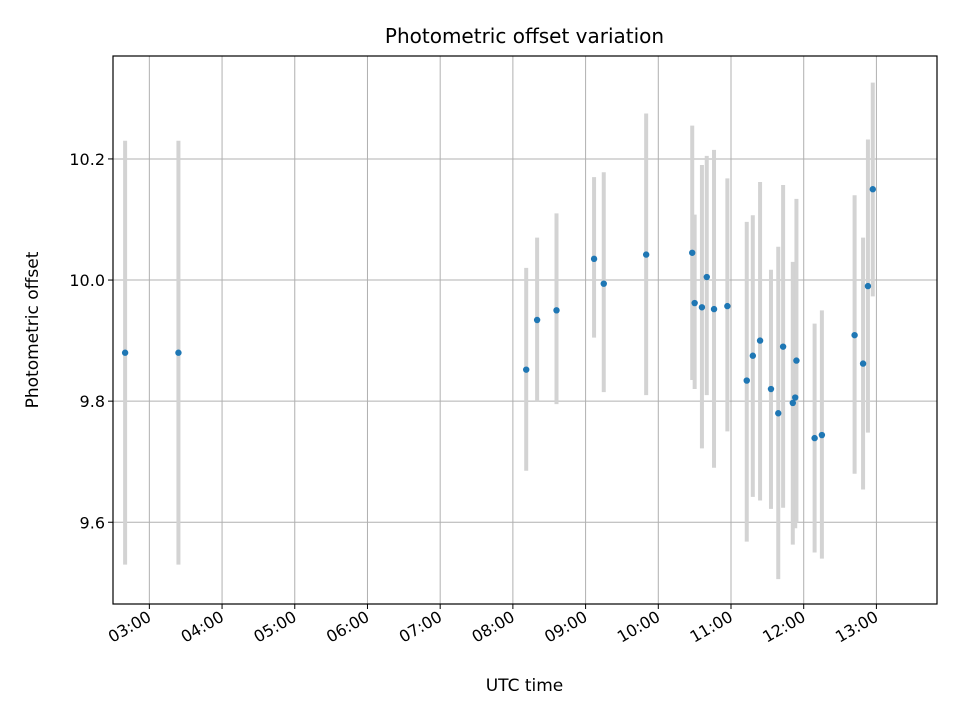  I want to click on x-tick-label: 04:00, so click(202, 627).